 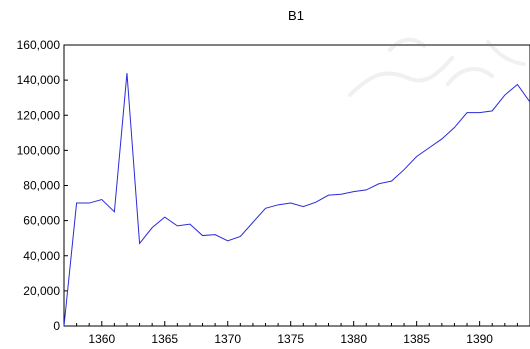 I want to click on x-tick-label: 1365, so click(x=164, y=339).